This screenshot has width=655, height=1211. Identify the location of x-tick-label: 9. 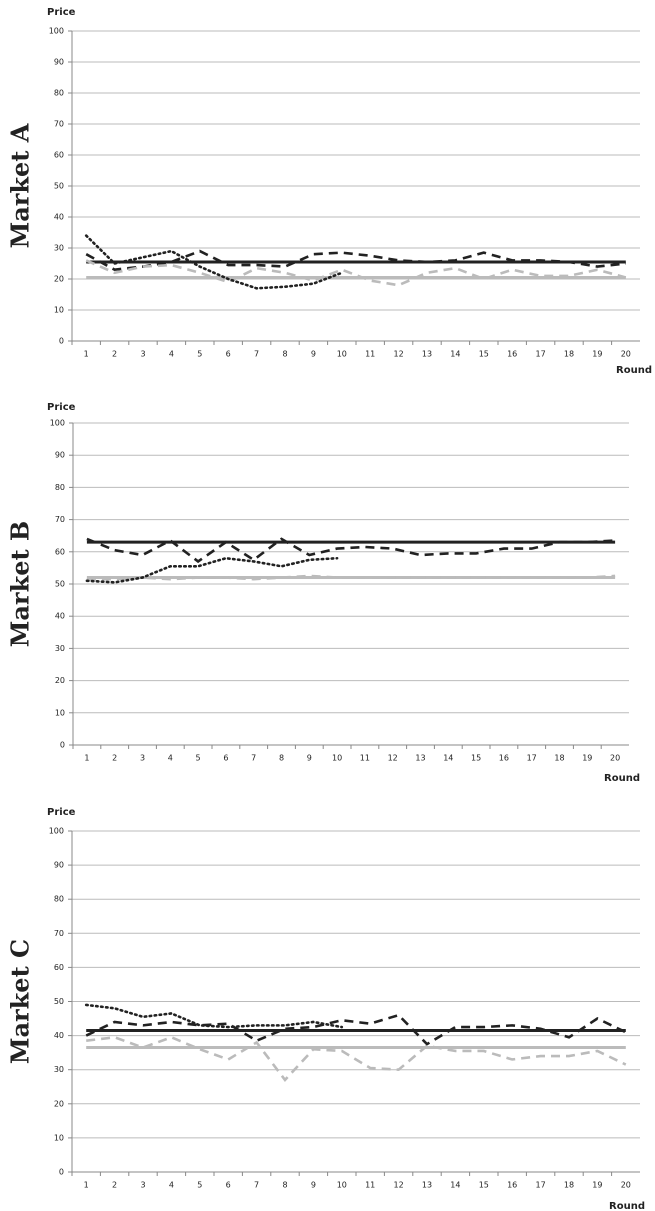
(313, 354).